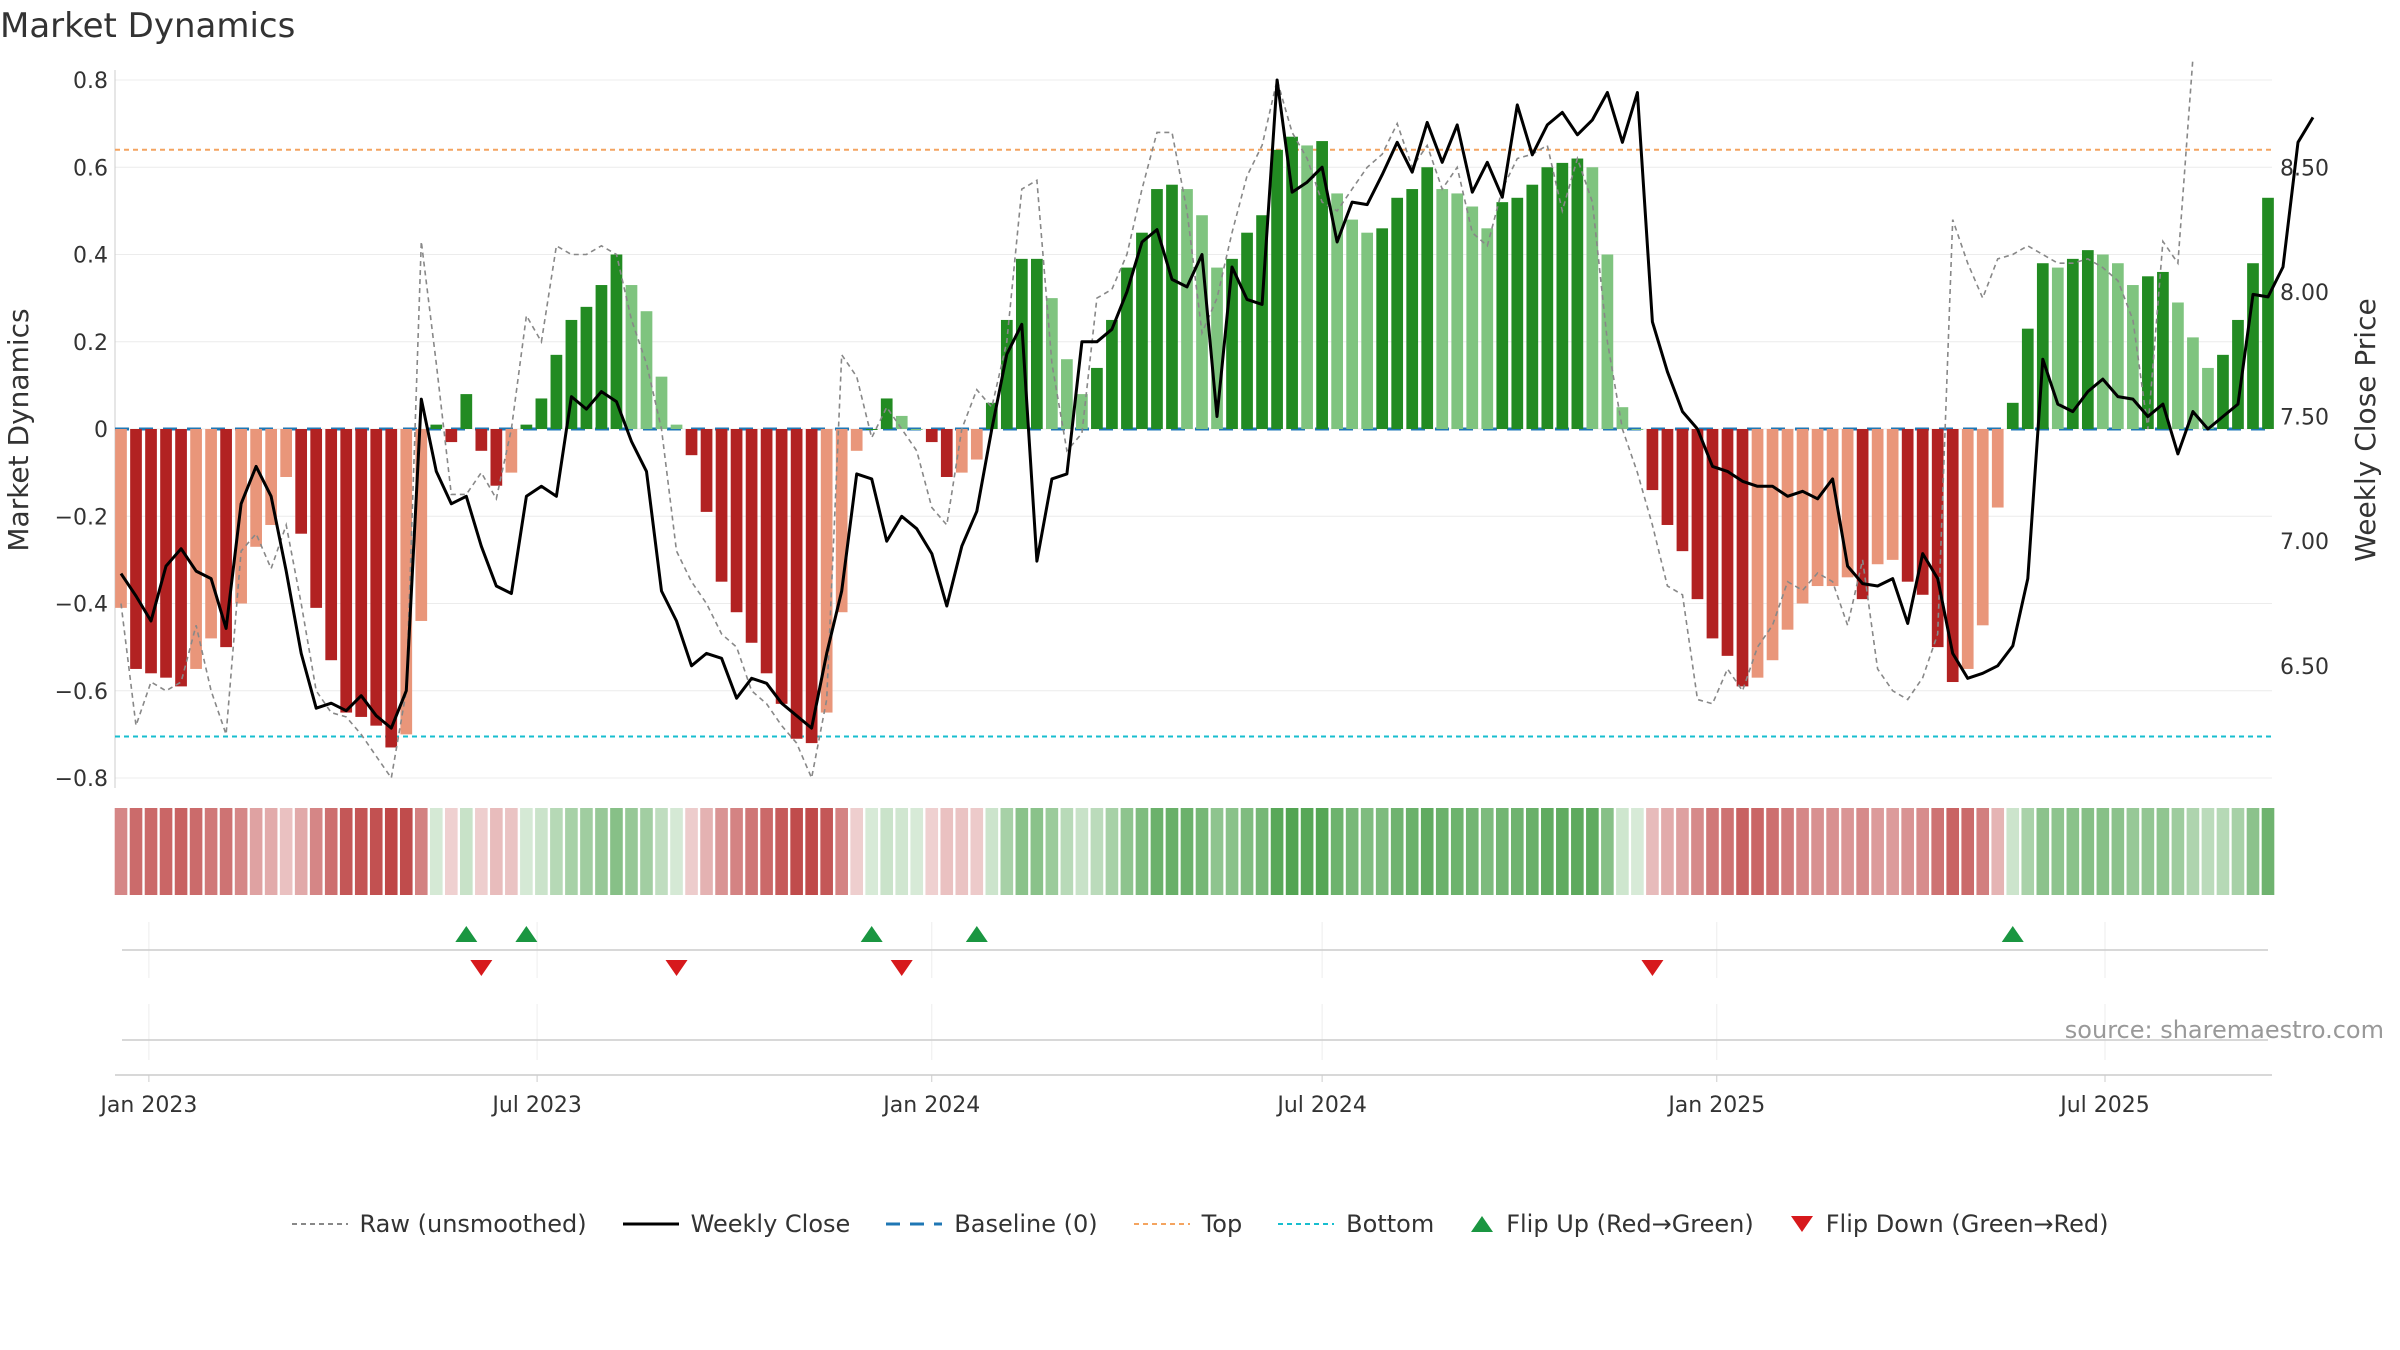  Describe the element at coordinates (914, 1224) in the screenshot. I see `legend-baseline-swatch` at that location.